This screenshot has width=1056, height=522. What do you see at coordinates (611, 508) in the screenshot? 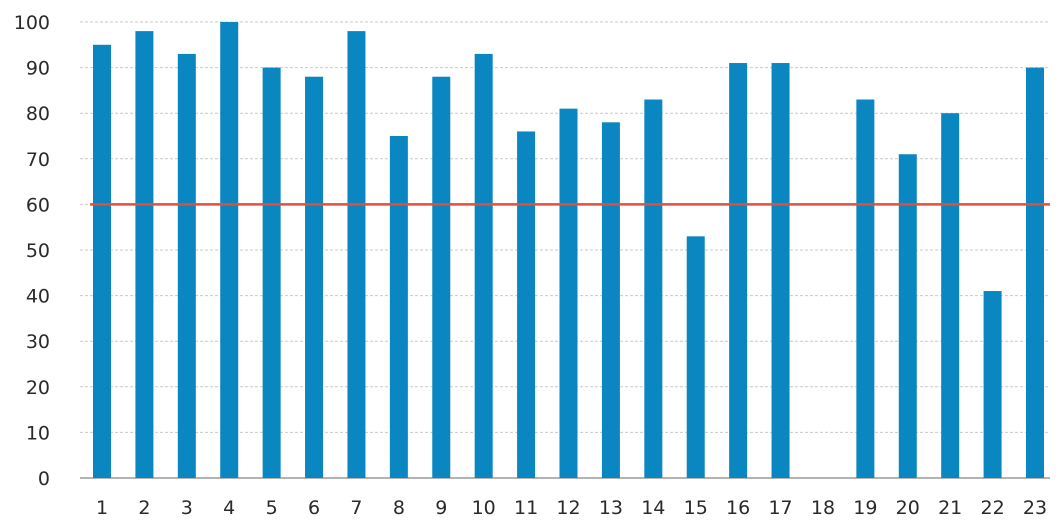
I see `x-tick-label: 13` at bounding box center [611, 508].